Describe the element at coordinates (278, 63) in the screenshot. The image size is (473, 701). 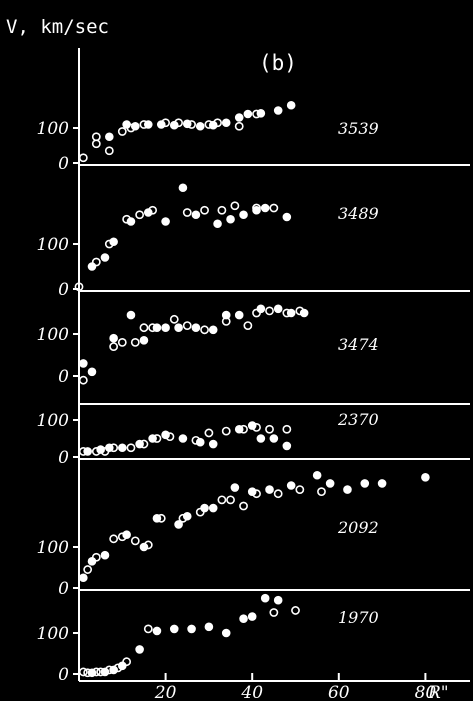
I see `figure-panel-label: (b)` at that location.